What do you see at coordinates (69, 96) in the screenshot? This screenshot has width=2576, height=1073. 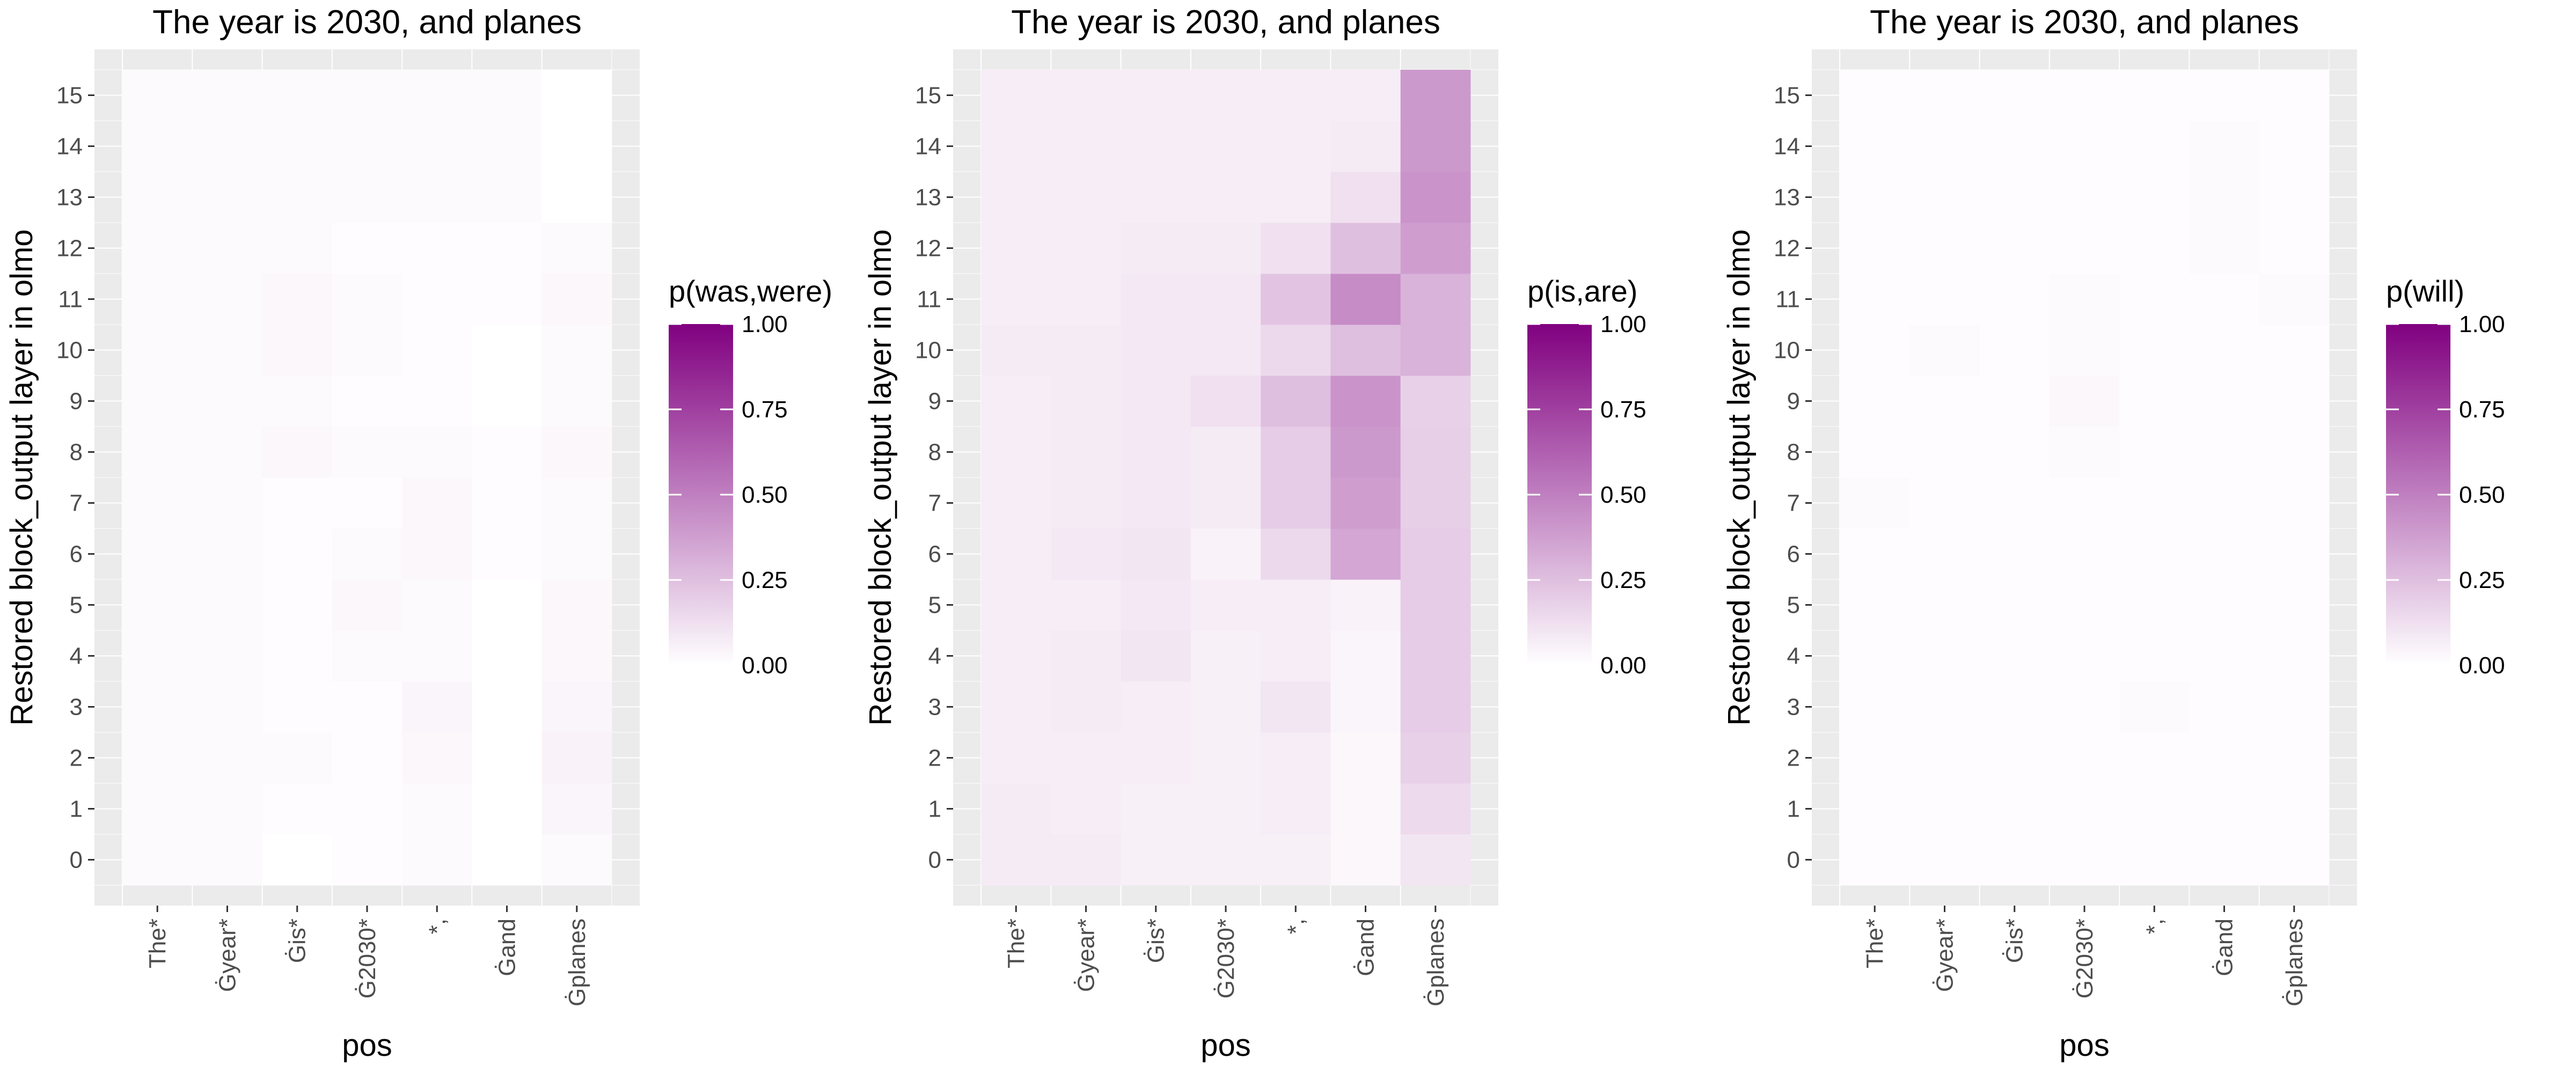 I see `y-tick-label: 15` at bounding box center [69, 96].